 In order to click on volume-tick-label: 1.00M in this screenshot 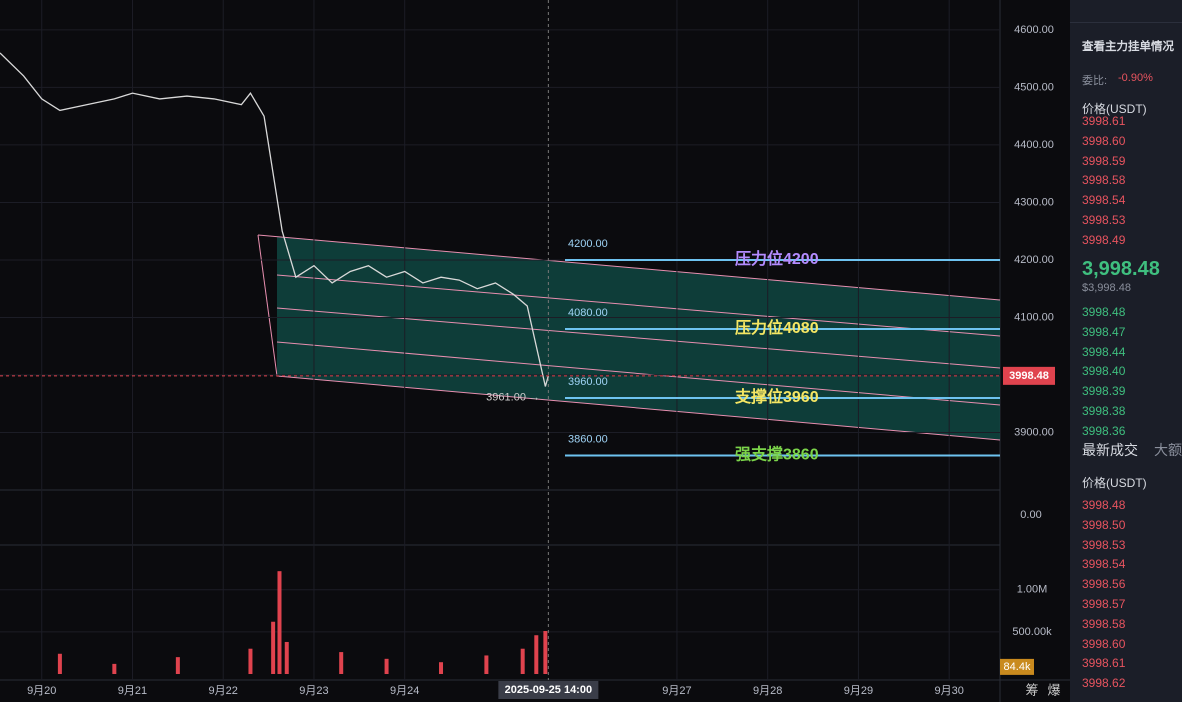, I will do `click(1032, 590)`.